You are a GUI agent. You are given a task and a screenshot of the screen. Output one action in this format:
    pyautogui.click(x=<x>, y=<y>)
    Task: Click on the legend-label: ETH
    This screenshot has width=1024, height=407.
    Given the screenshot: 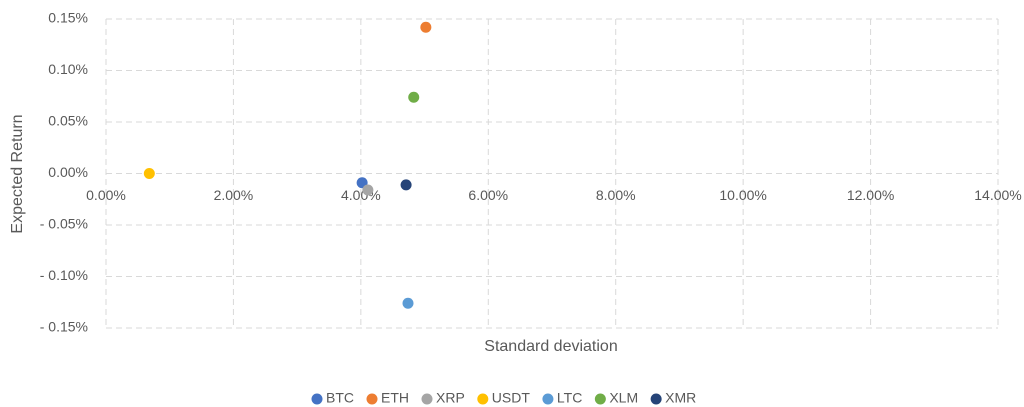 What is the action you would take?
    pyautogui.click(x=395, y=398)
    